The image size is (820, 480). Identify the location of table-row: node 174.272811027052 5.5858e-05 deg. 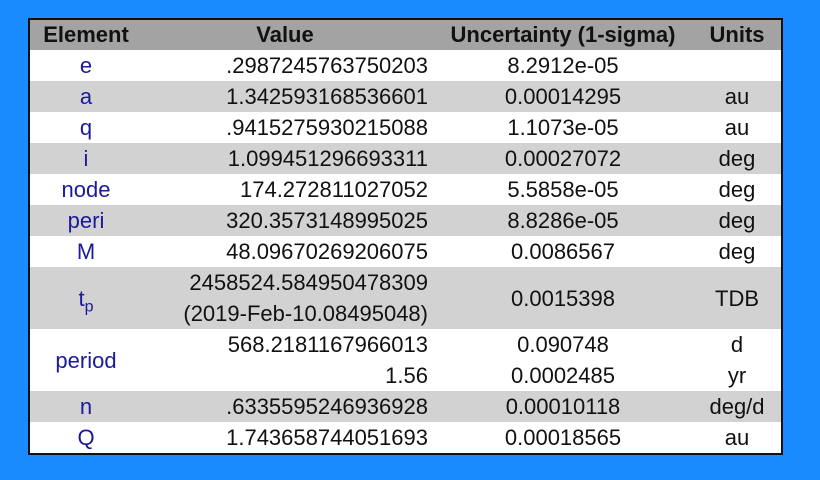
(405, 189).